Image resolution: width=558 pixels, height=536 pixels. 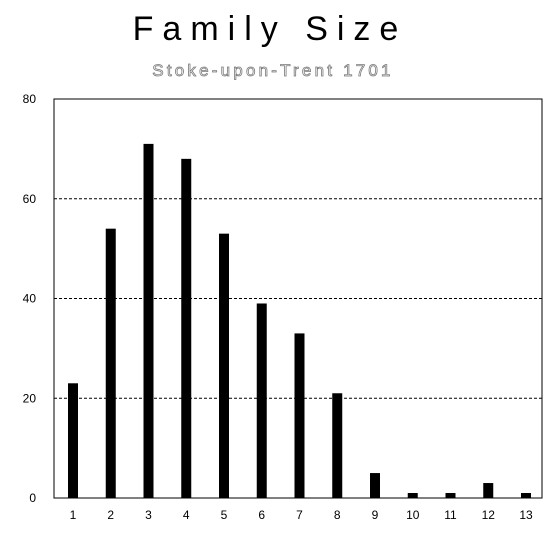 What do you see at coordinates (224, 515) in the screenshot?
I see `x-tick-label: 5` at bounding box center [224, 515].